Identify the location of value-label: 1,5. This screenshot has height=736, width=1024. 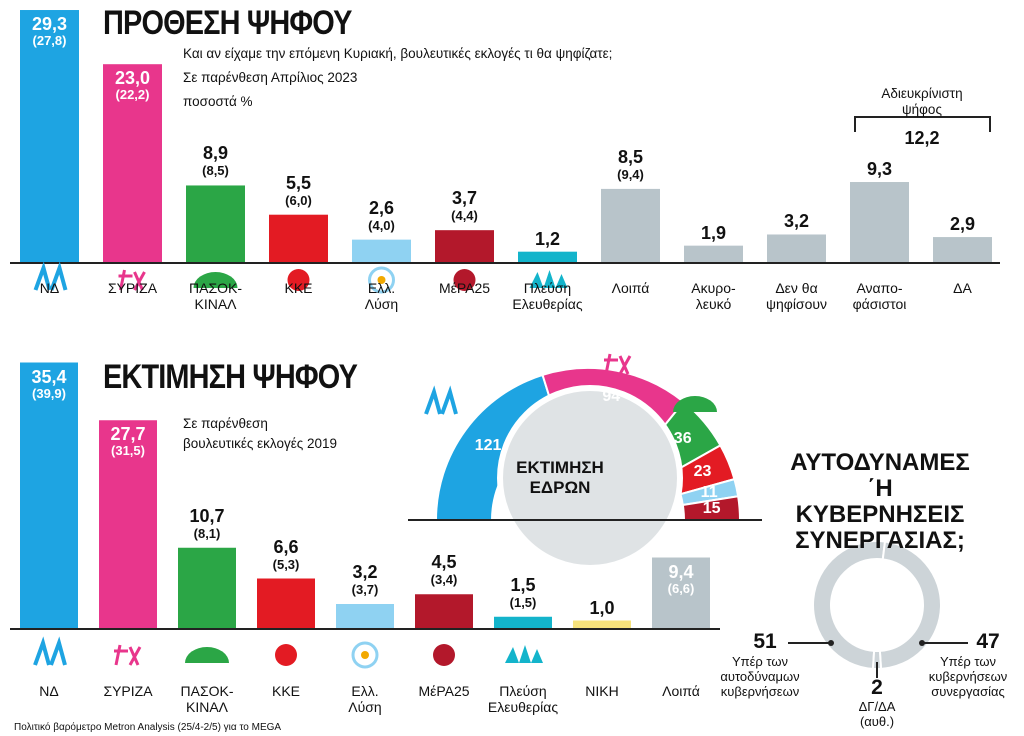
(523, 584).